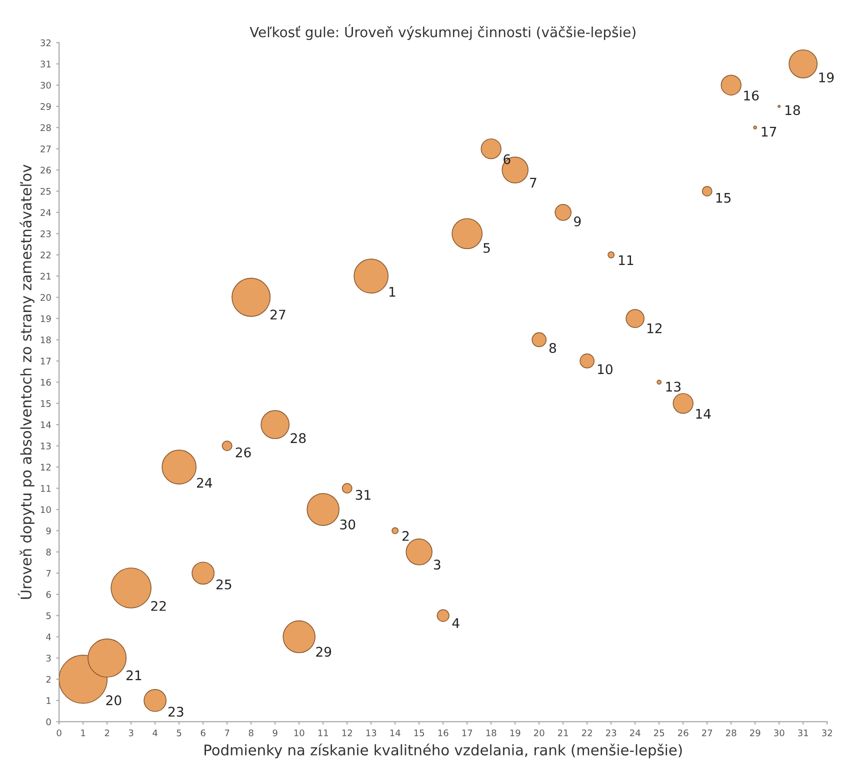 This screenshot has width=844, height=776. Describe the element at coordinates (769, 131) in the screenshot. I see `annotation: 17` at that location.